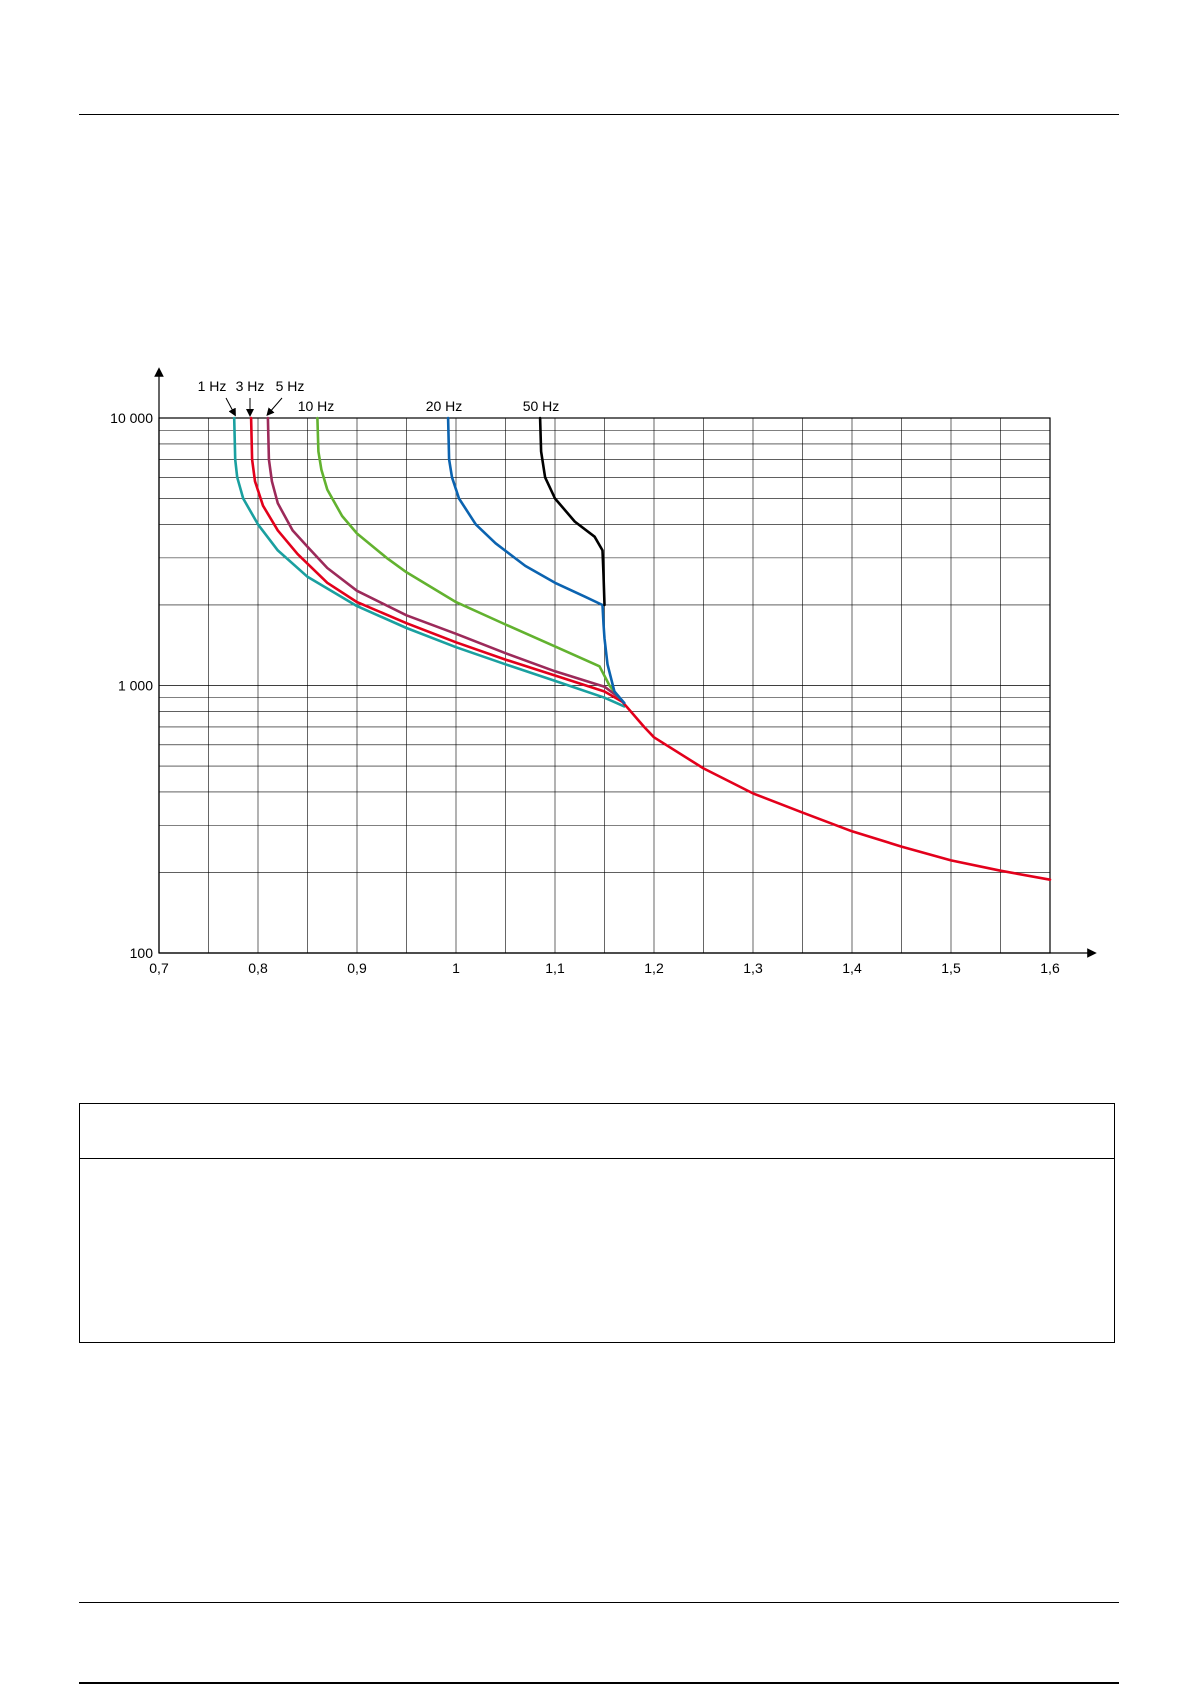 The height and width of the screenshot is (1685, 1191). I want to click on header-rule, so click(599, 114).